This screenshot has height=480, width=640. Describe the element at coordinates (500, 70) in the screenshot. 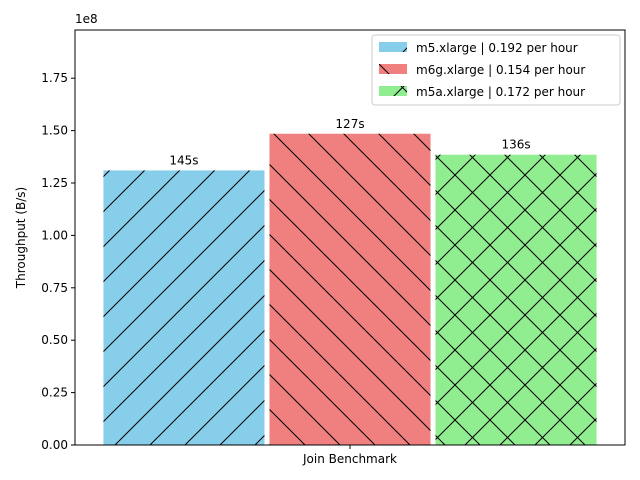

I see `legend-label-2: m6g.xlarge | 0.154 per hour` at that location.